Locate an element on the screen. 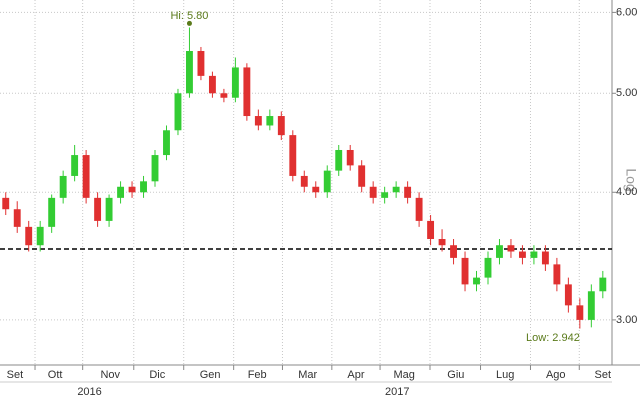 The width and height of the screenshot is (640, 405). annotation: Low: 2.942 is located at coordinates (553, 338).